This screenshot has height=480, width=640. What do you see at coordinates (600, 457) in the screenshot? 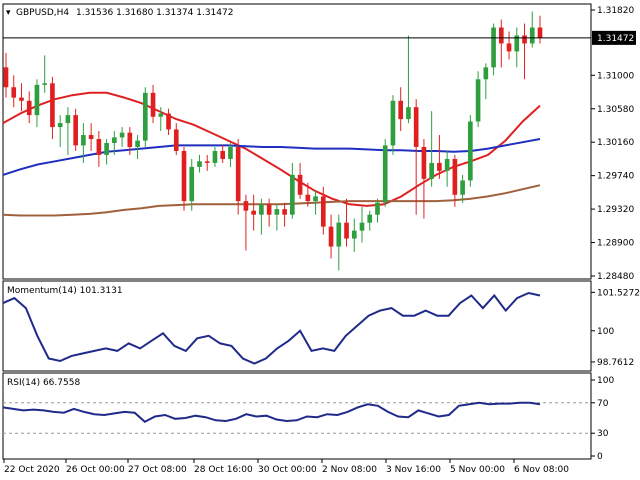
I see `rsi-tick-label: 0` at bounding box center [600, 457].